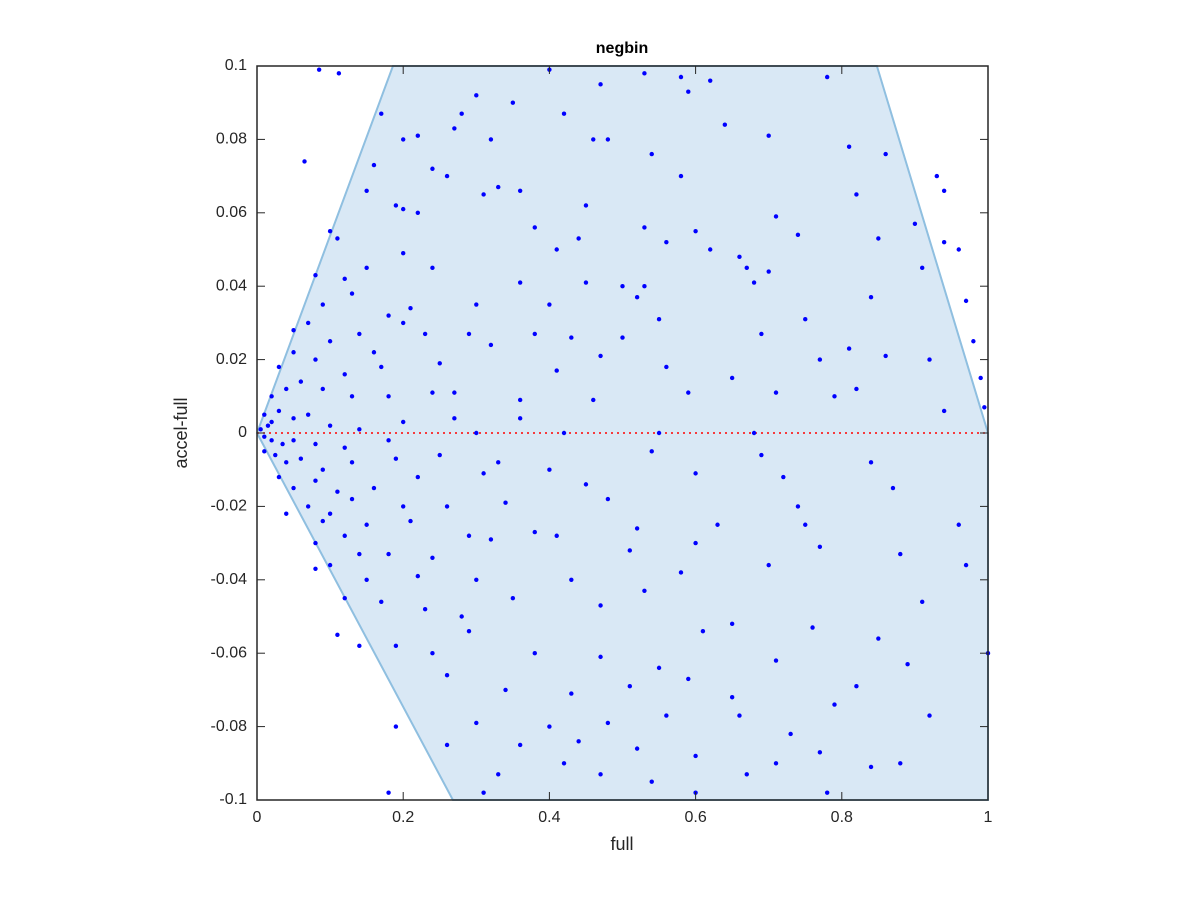 This screenshot has height=900, width=1200. Describe the element at coordinates (229, 506) in the screenshot. I see `y-tick-label: -0.02` at that location.